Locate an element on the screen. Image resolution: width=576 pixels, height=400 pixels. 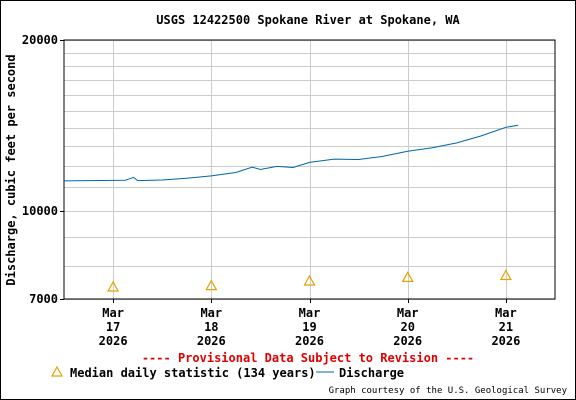
legend-median-triangle-icon is located at coordinates (57, 371).